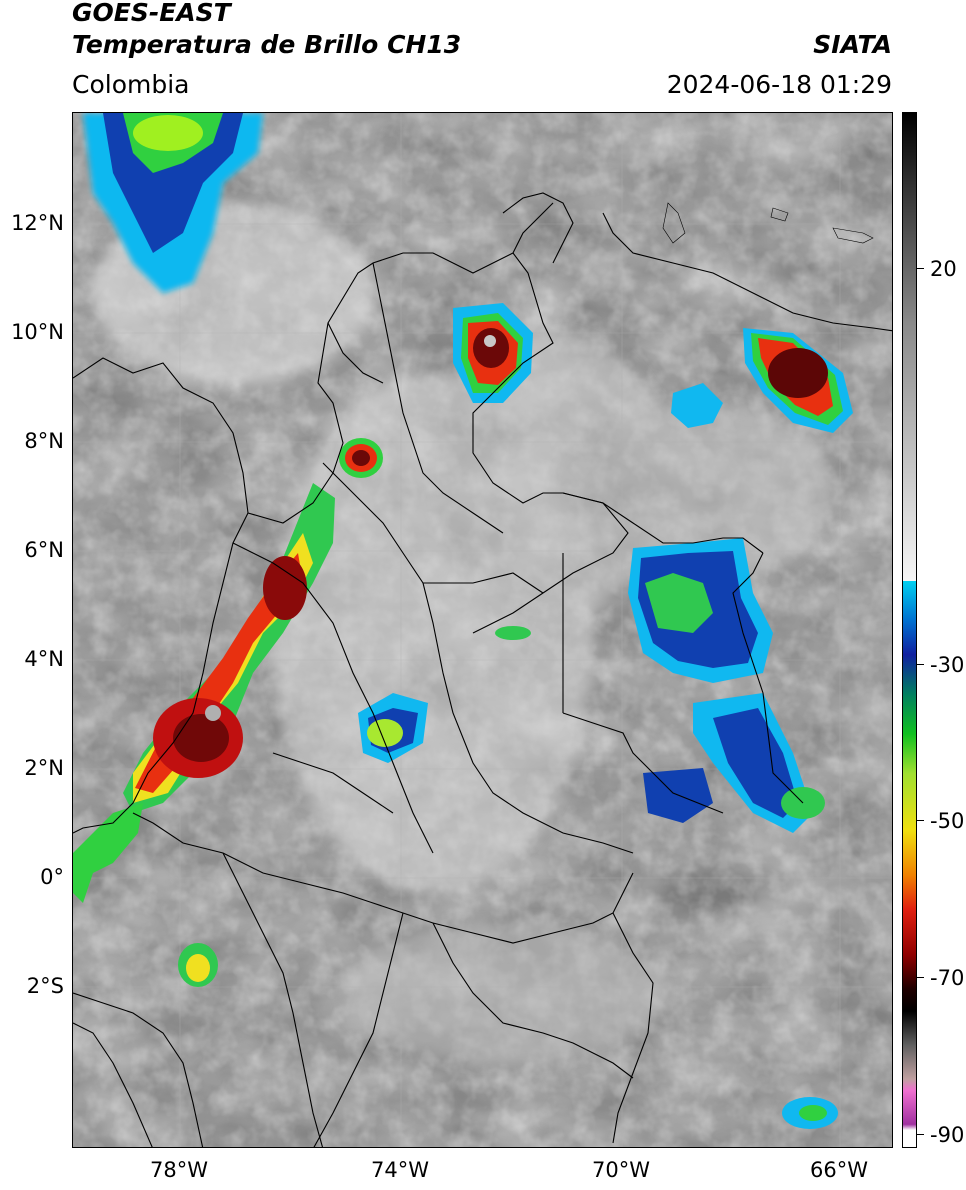  What do you see at coordinates (920, 1134) in the screenshot?
I see `cb-tick-m90` at bounding box center [920, 1134].